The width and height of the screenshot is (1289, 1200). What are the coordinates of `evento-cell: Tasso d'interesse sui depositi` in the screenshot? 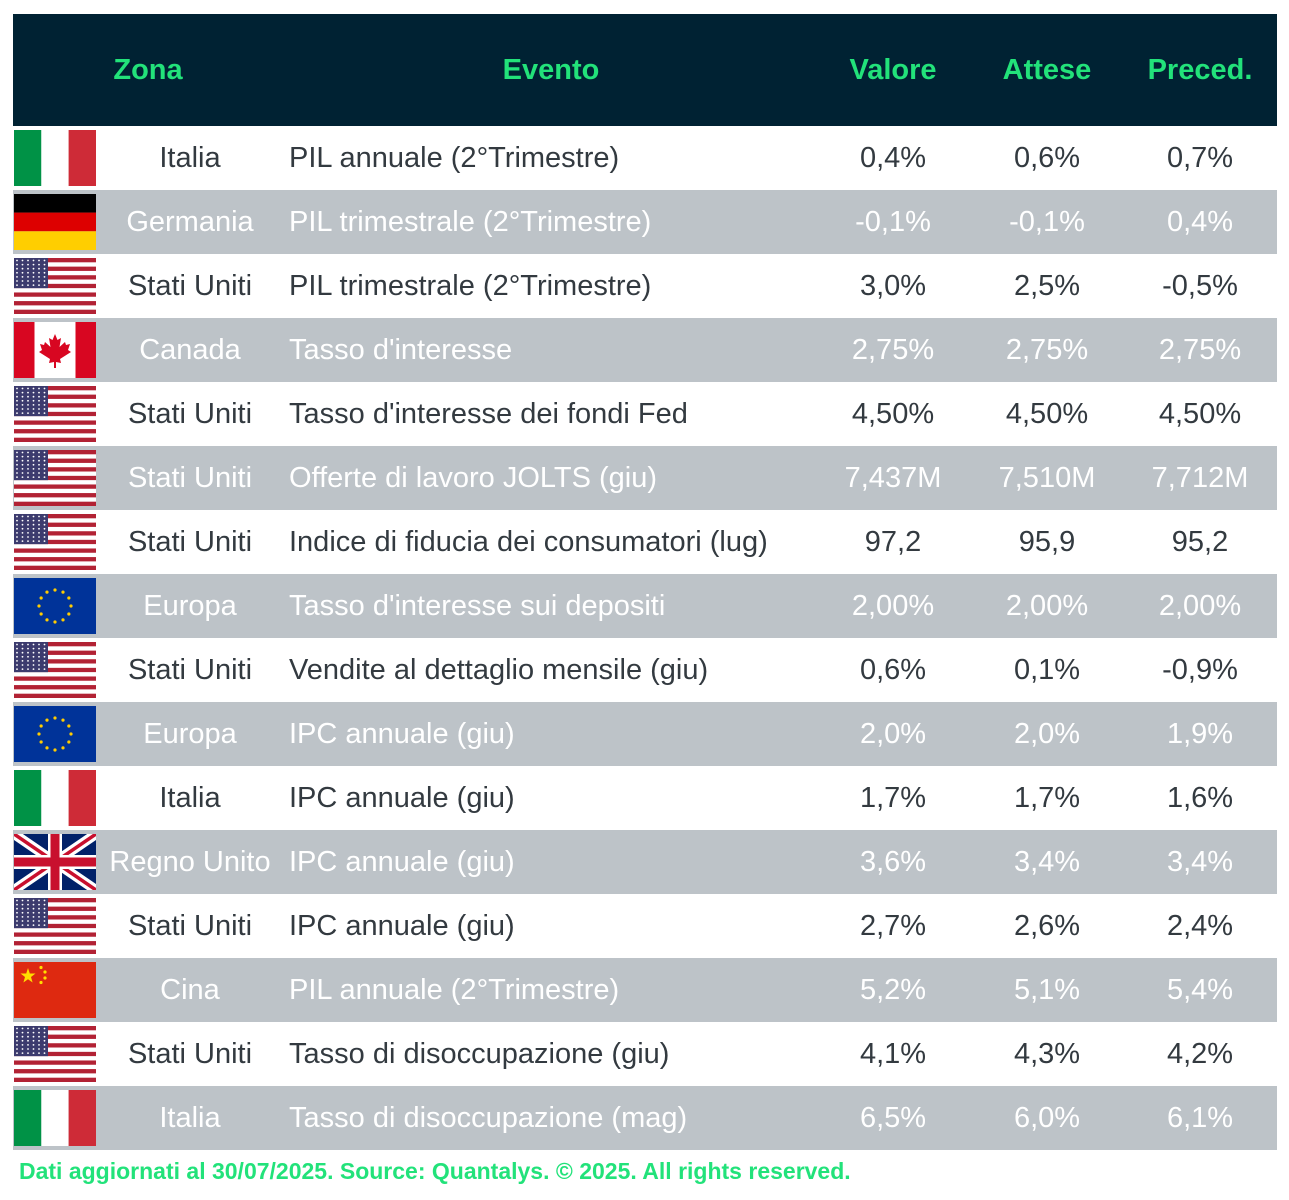 It's located at (477, 606).